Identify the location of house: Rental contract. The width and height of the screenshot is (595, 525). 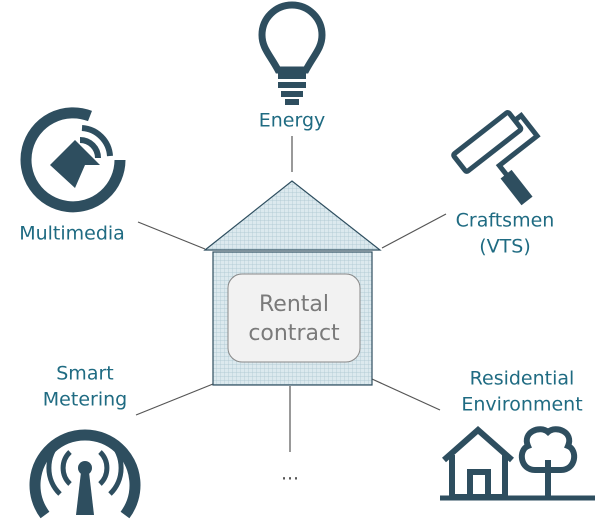
(292, 283).